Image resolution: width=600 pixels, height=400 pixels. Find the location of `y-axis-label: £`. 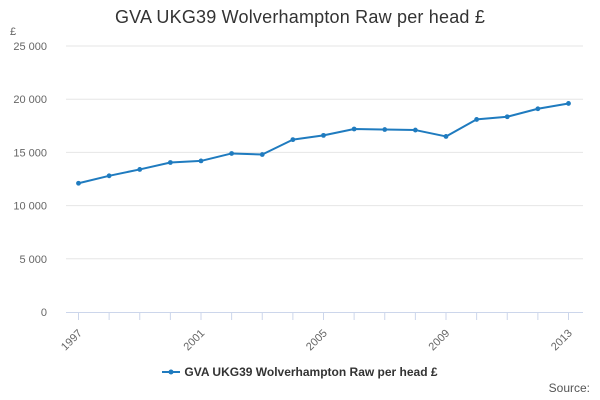

y-axis-label: £ is located at coordinates (13, 32).